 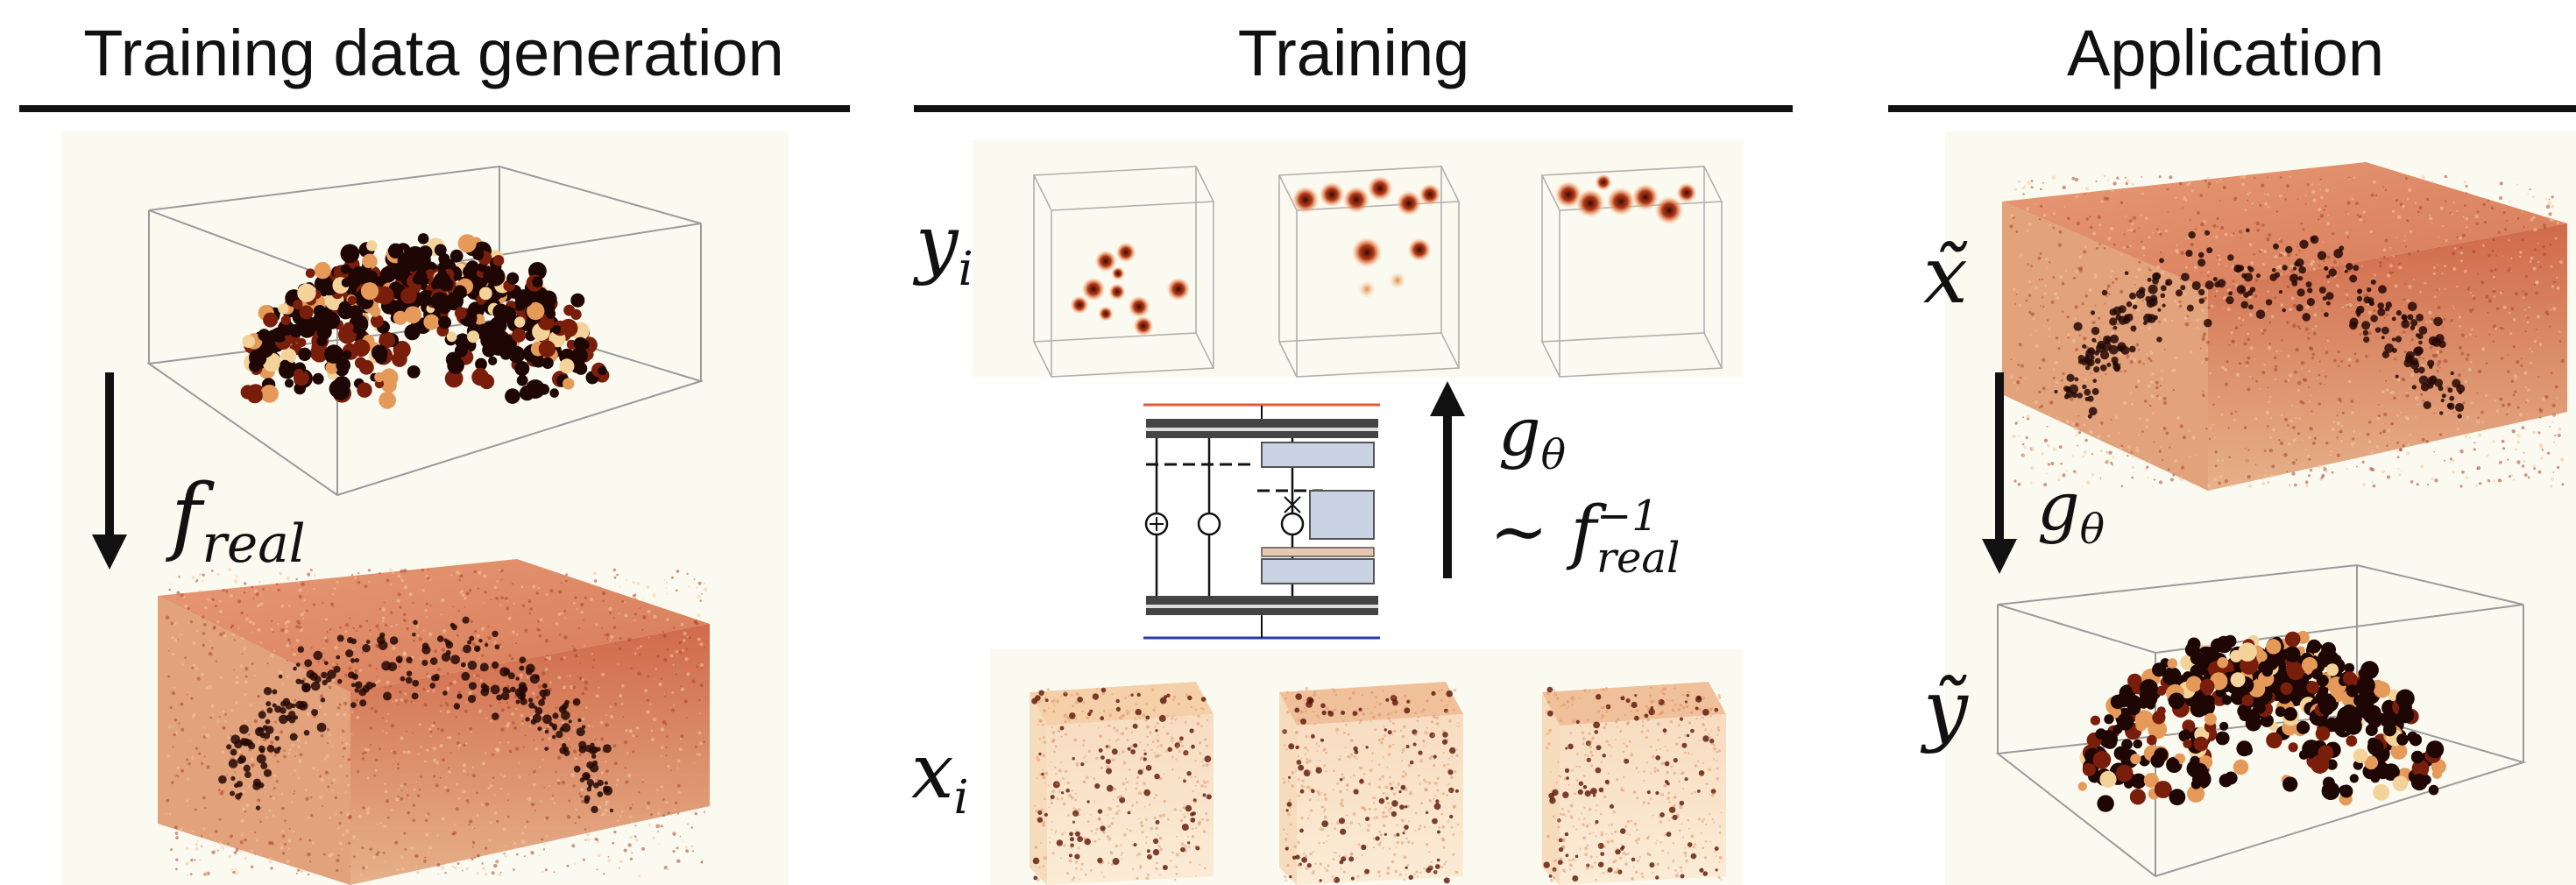 What do you see at coordinates (2071, 511) in the screenshot?
I see `label-g-theta-application: gθ` at bounding box center [2071, 511].